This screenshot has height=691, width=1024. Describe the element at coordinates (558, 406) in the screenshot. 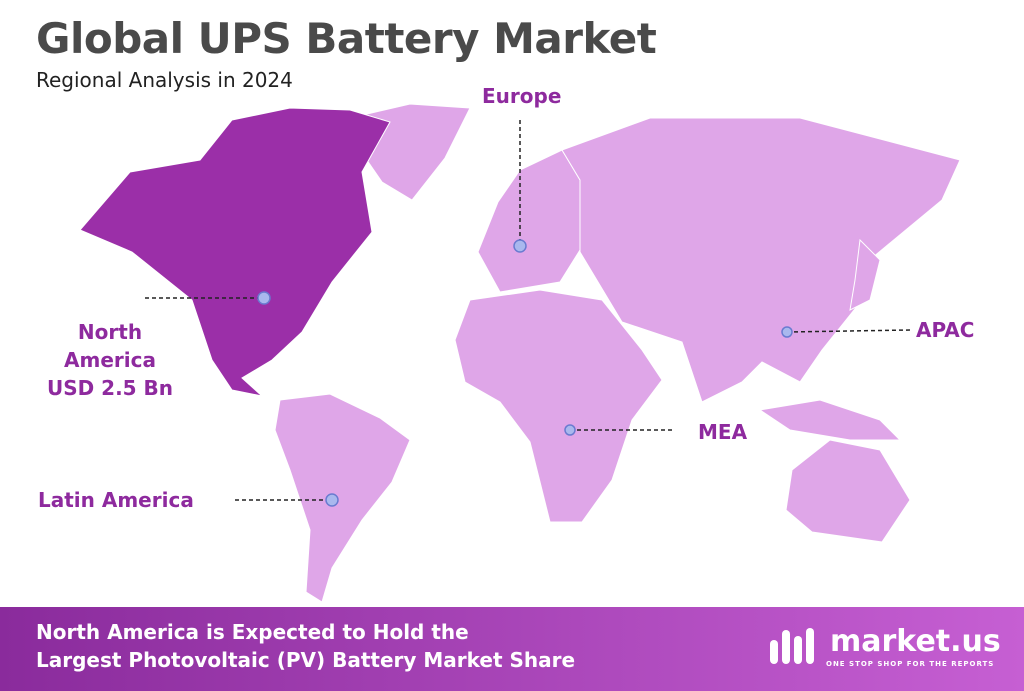

I see `africa` at that location.